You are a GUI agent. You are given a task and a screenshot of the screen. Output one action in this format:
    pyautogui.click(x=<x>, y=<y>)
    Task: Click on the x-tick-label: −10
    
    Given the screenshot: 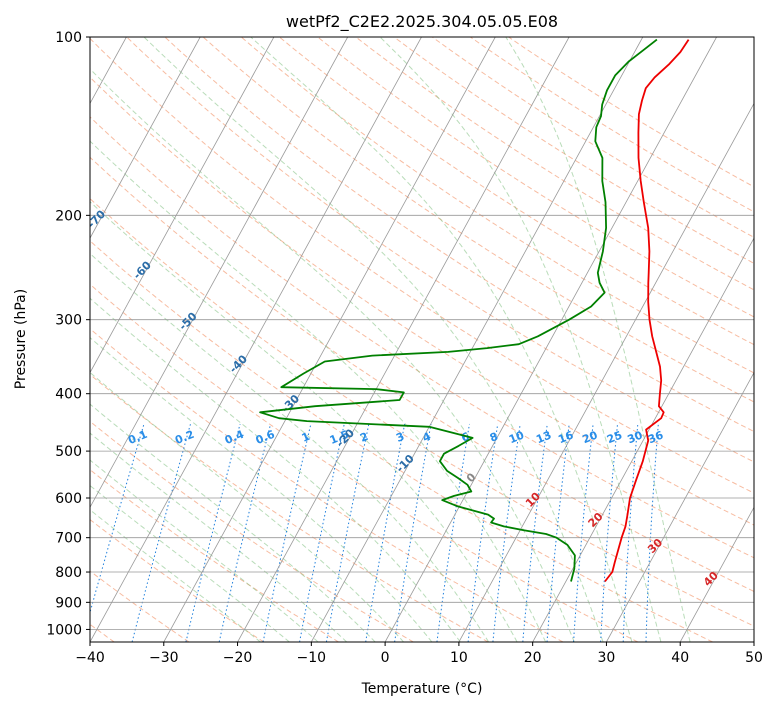 What is the action you would take?
    pyautogui.click(x=312, y=658)
    